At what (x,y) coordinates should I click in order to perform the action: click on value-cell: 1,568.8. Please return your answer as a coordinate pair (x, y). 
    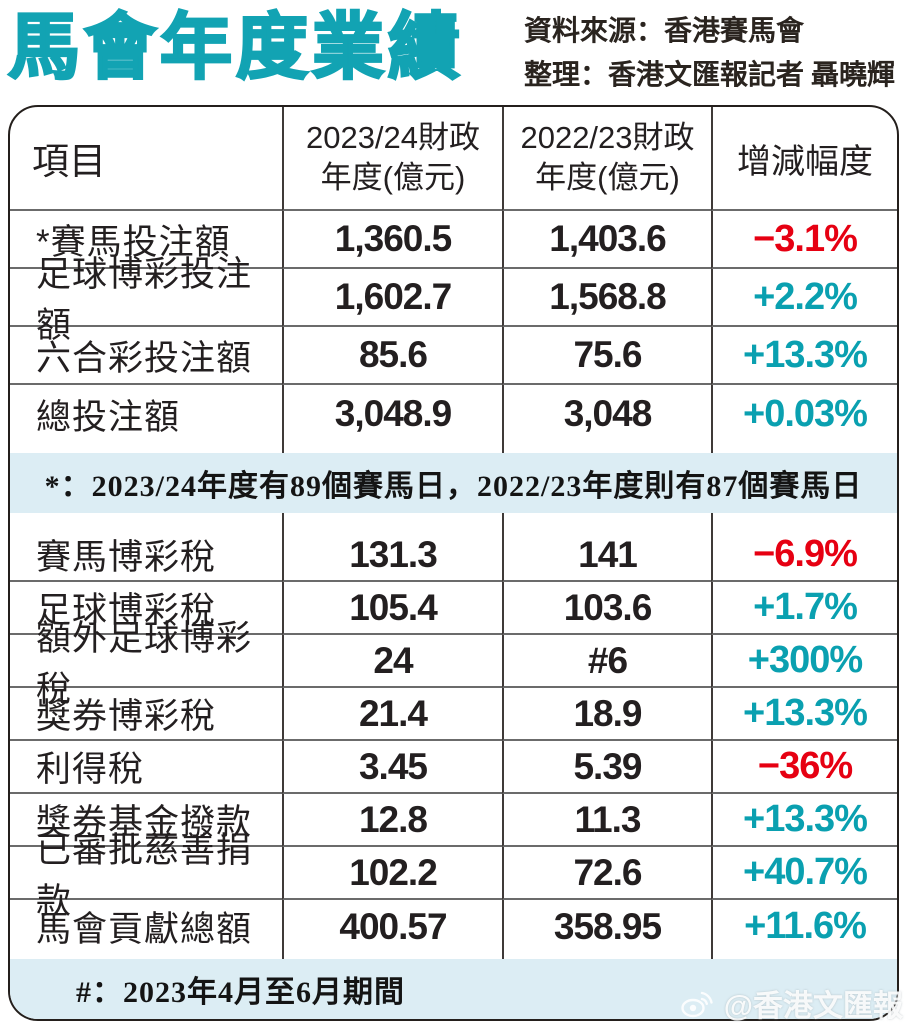
    Looking at the image, I should click on (606, 298).